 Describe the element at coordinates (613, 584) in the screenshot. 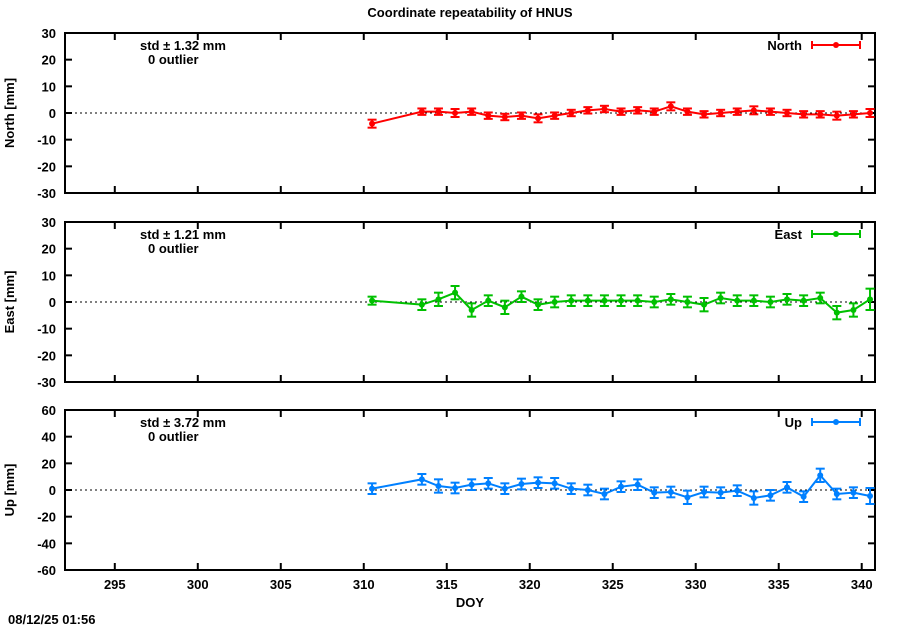

I see `x-tick-label: 325` at that location.